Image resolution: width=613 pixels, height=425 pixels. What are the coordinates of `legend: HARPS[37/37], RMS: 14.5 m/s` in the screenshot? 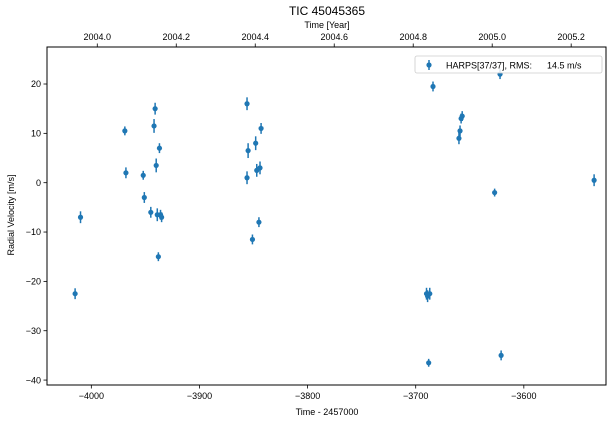 It's located at (508, 64).